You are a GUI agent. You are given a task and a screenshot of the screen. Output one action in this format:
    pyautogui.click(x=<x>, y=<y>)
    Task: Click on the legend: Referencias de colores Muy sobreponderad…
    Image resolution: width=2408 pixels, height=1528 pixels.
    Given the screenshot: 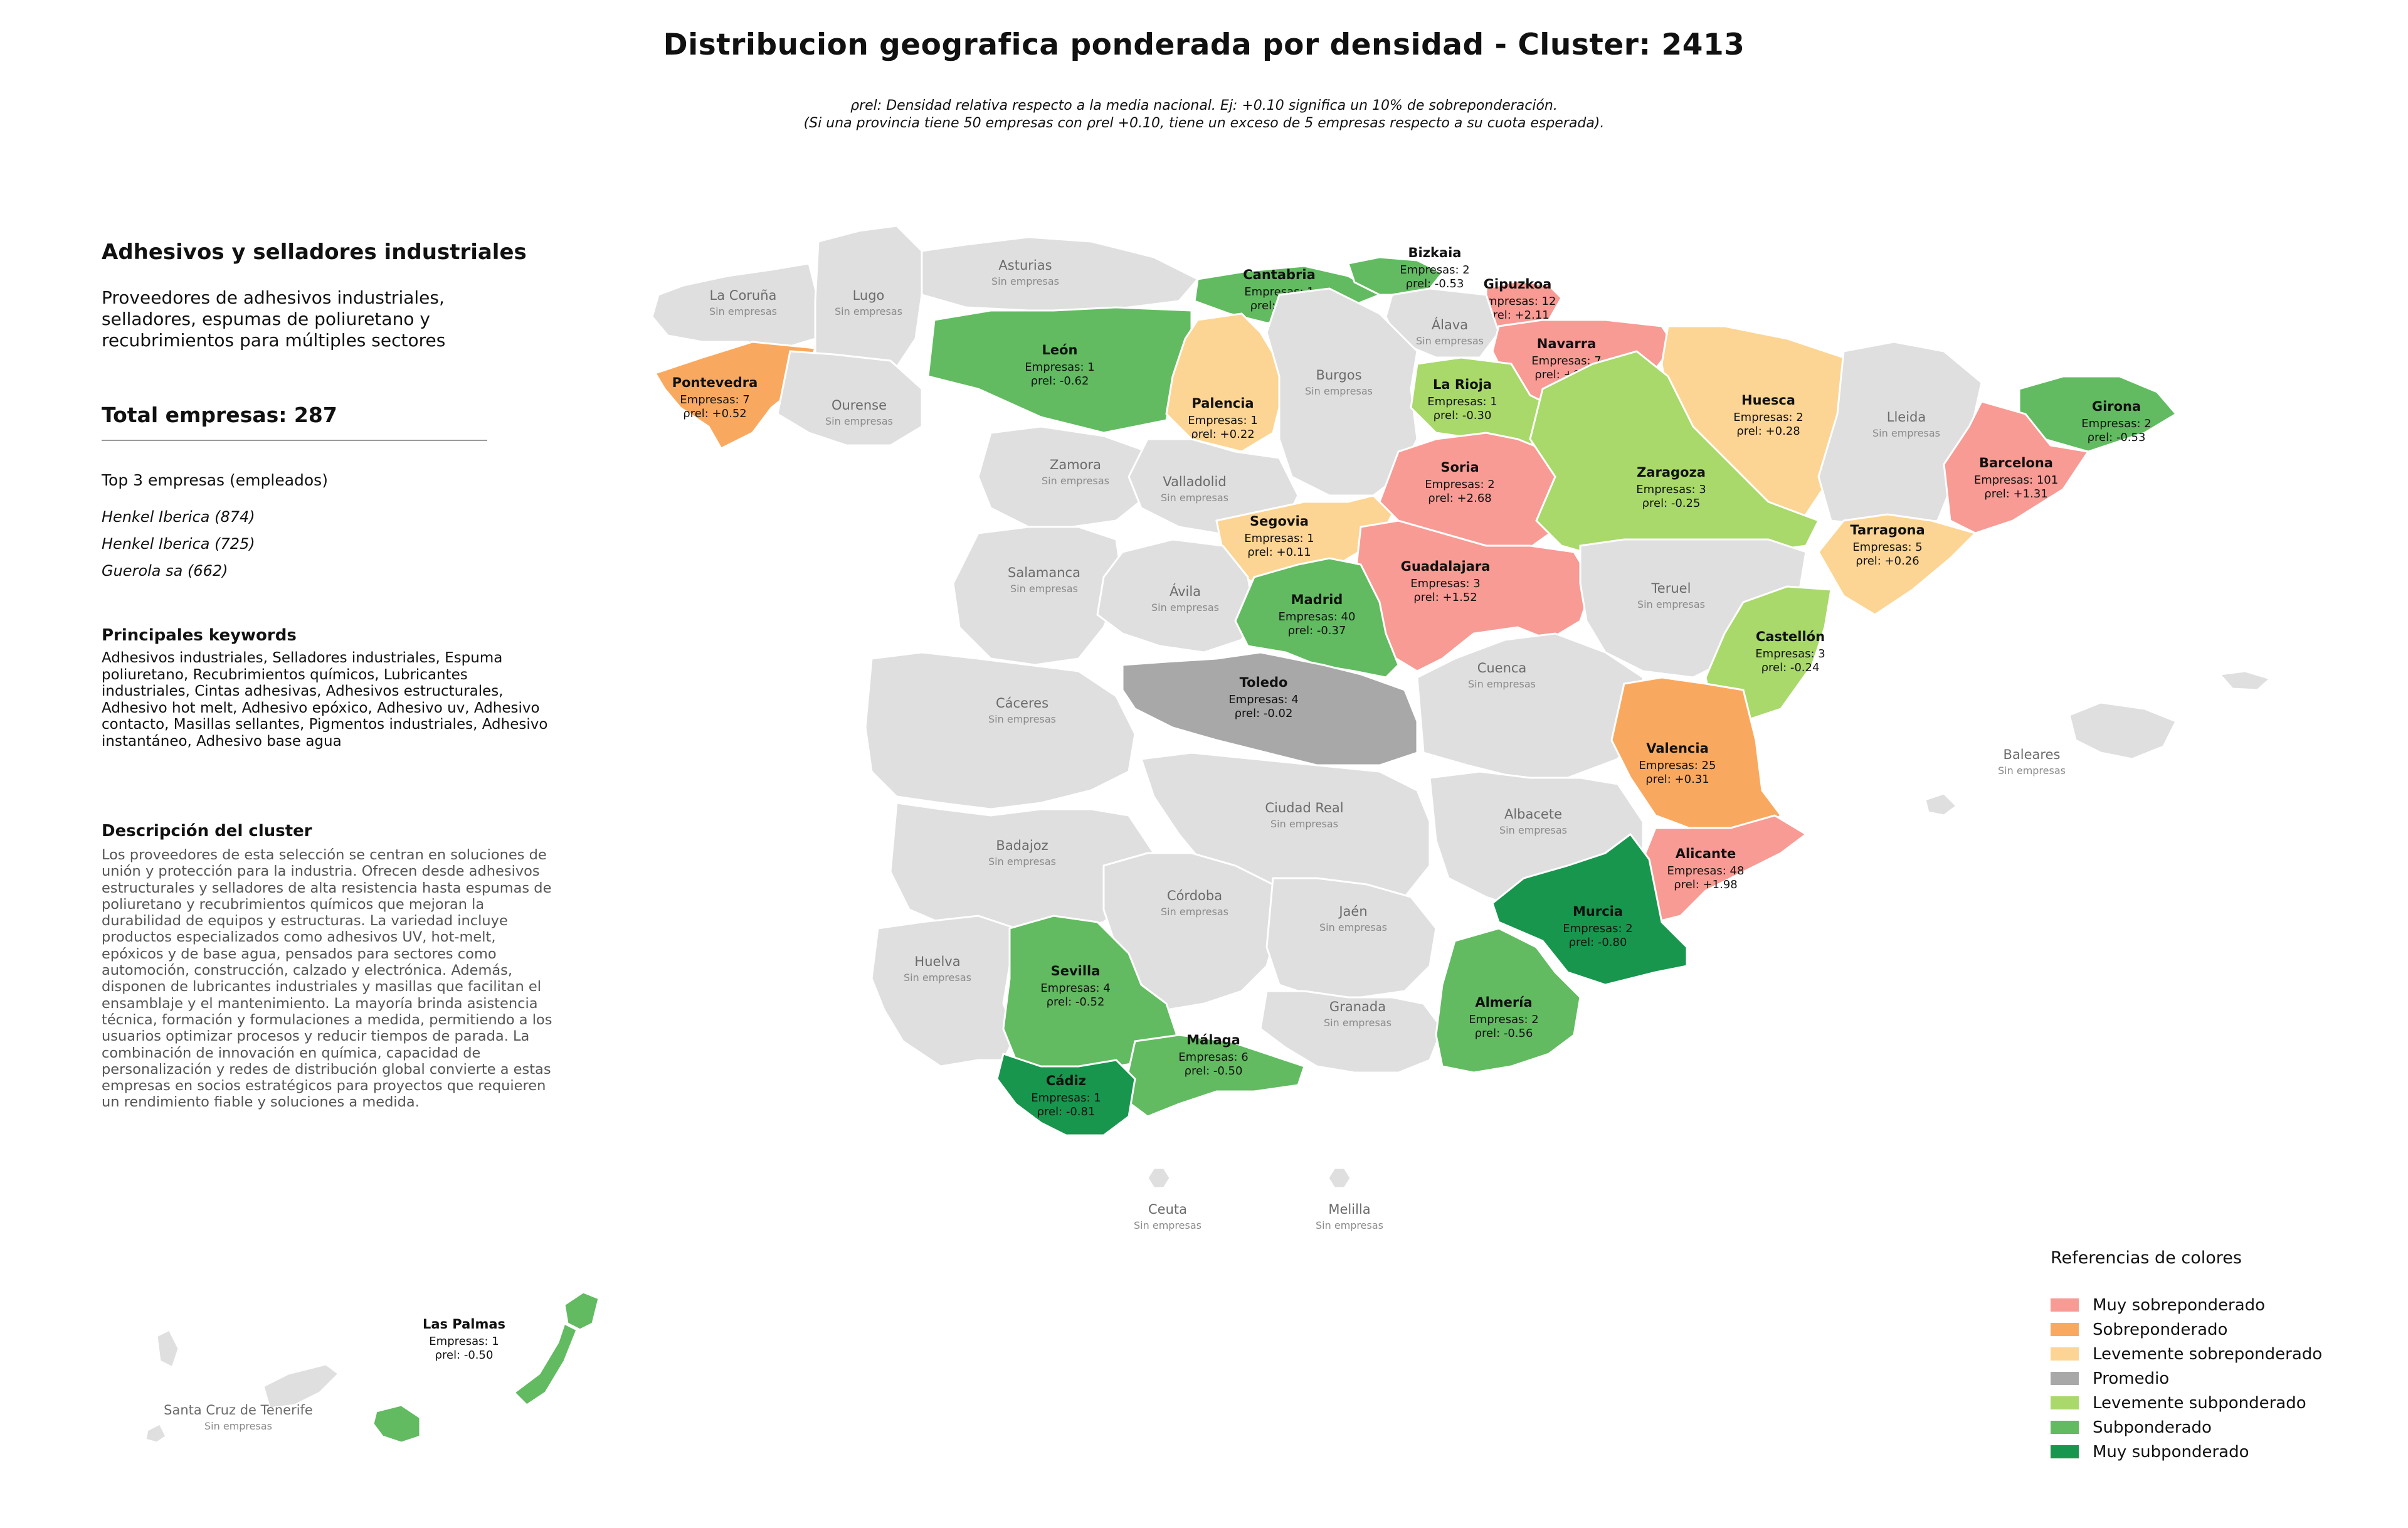 What is the action you would take?
    pyautogui.click(x=2214, y=1356)
    